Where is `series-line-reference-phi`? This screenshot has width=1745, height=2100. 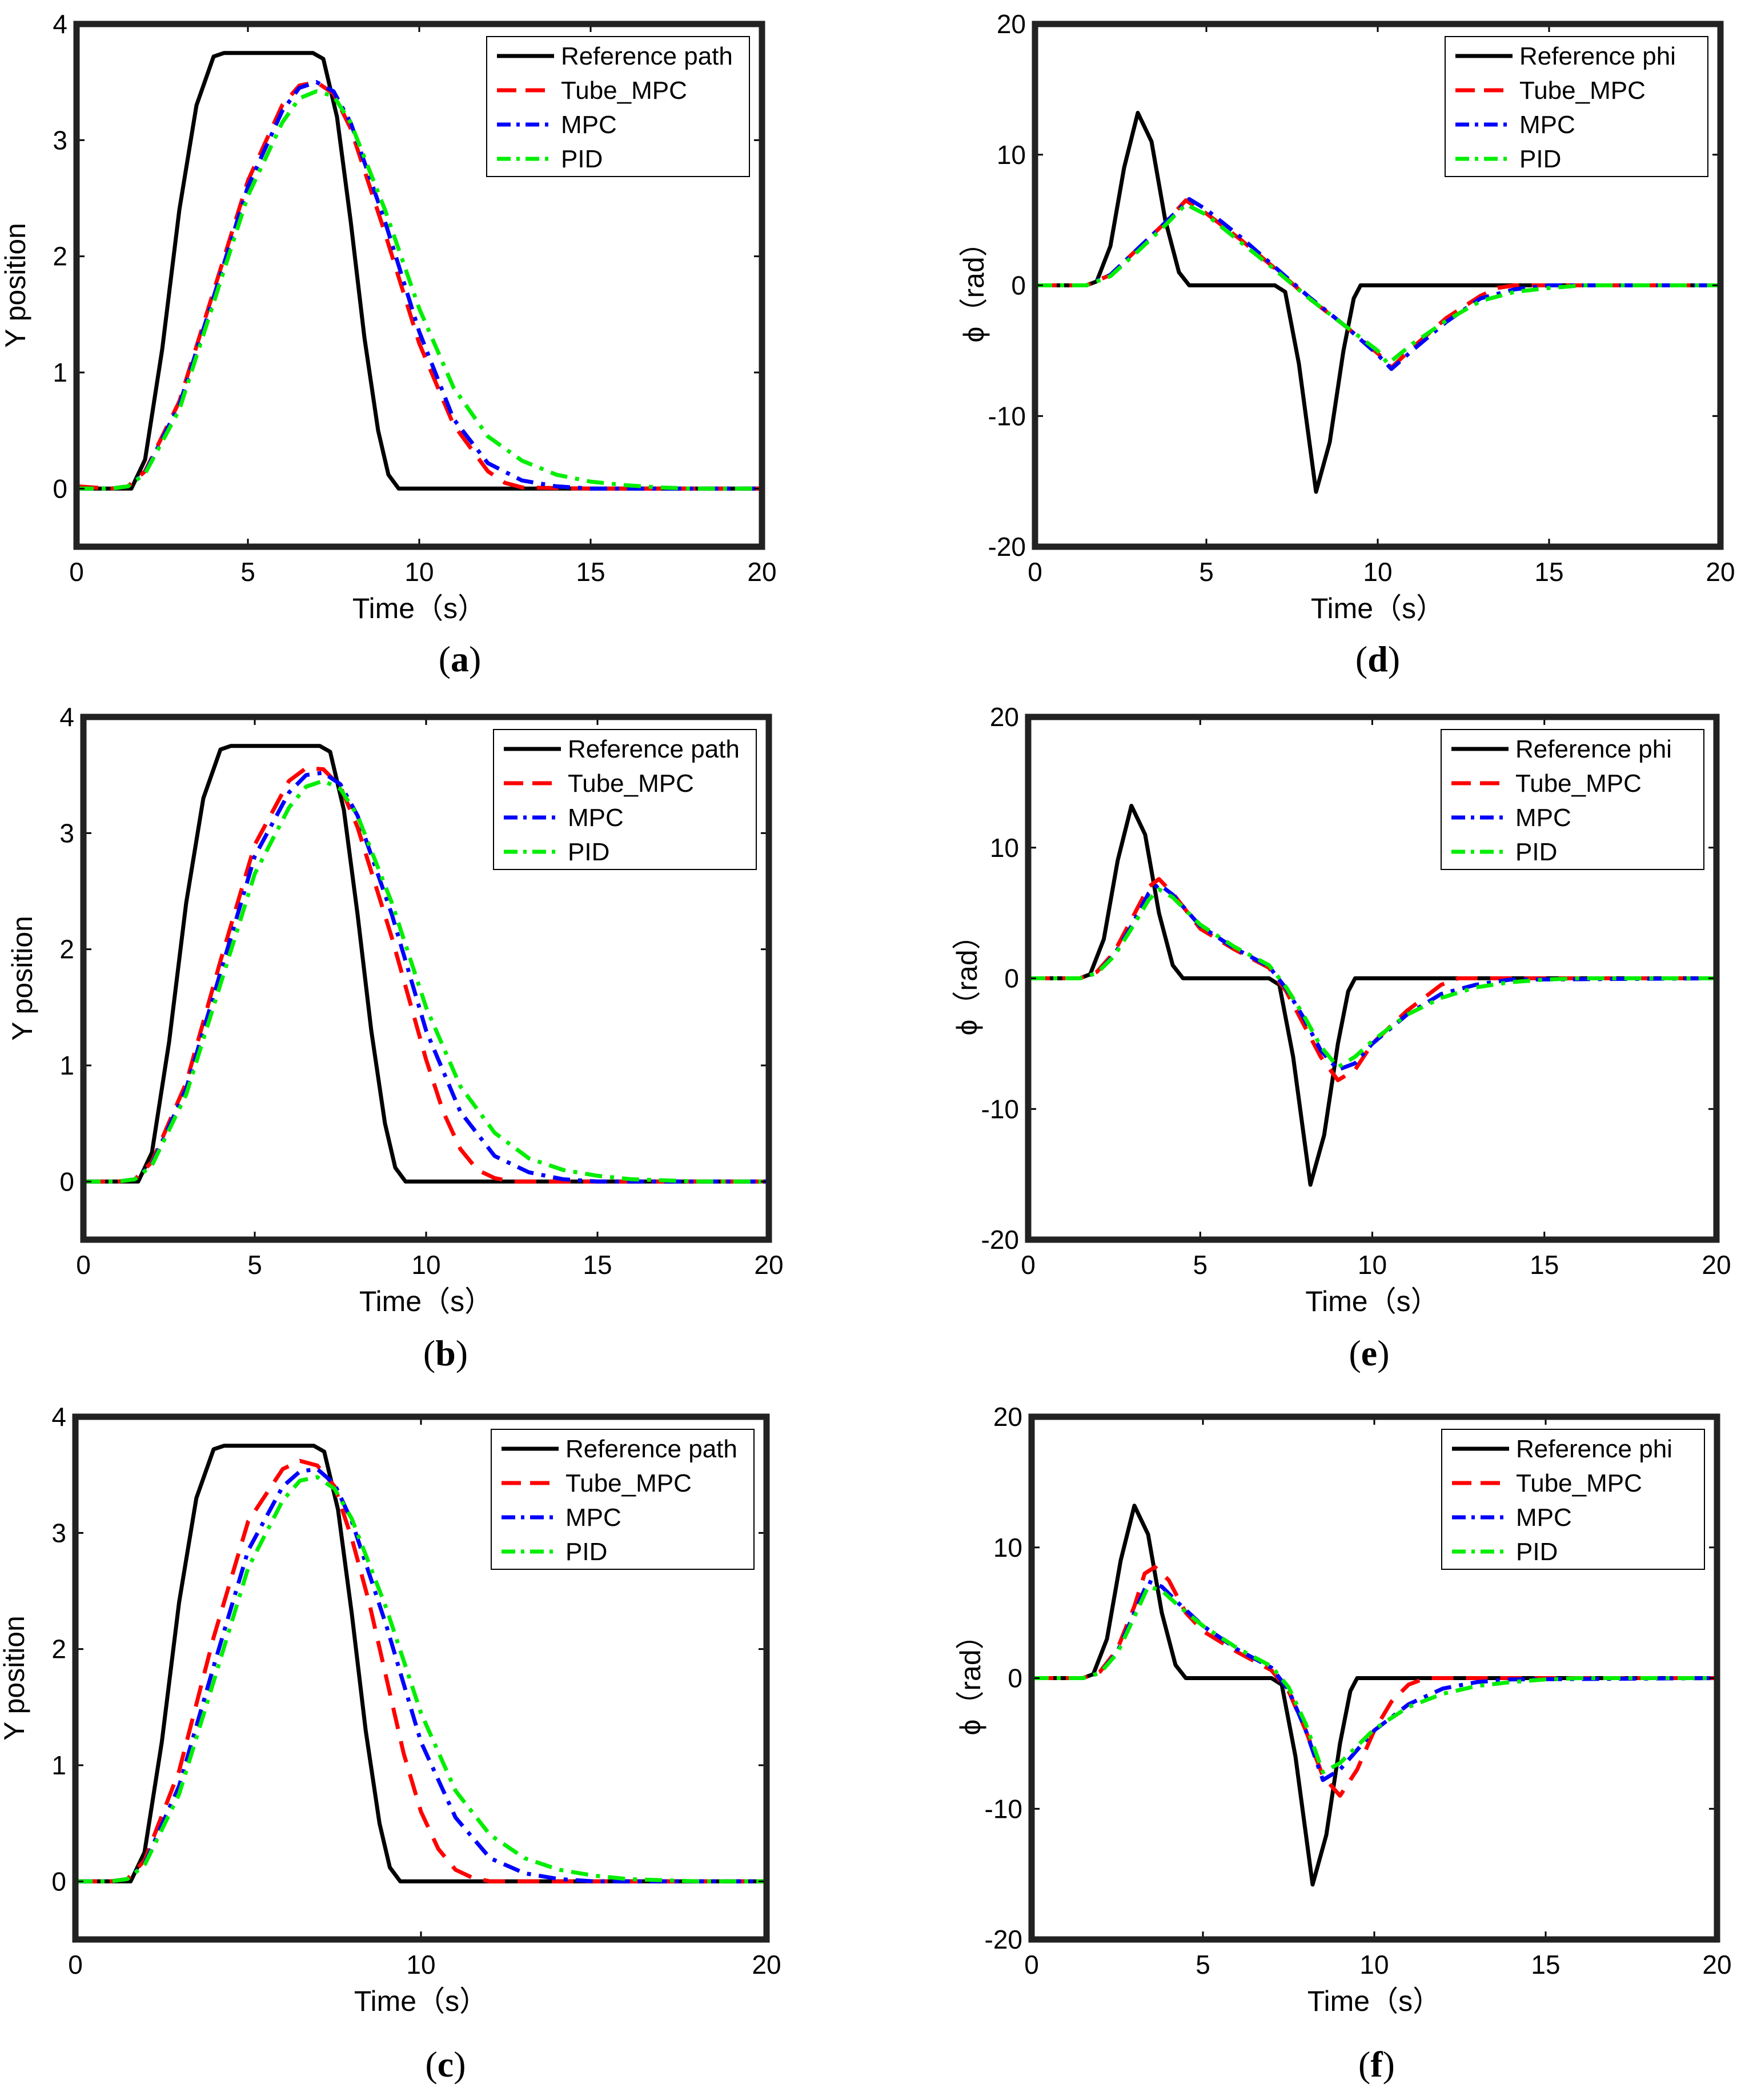 series-line-reference-phi is located at coordinates (1374, 1696).